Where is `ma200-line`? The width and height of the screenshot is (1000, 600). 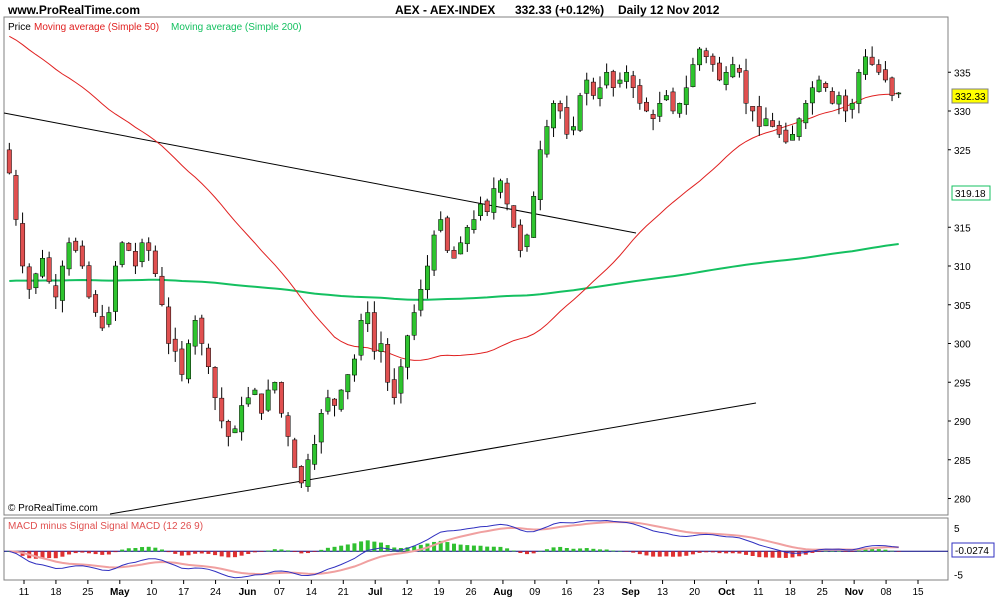
ma200-line is located at coordinates (454, 272).